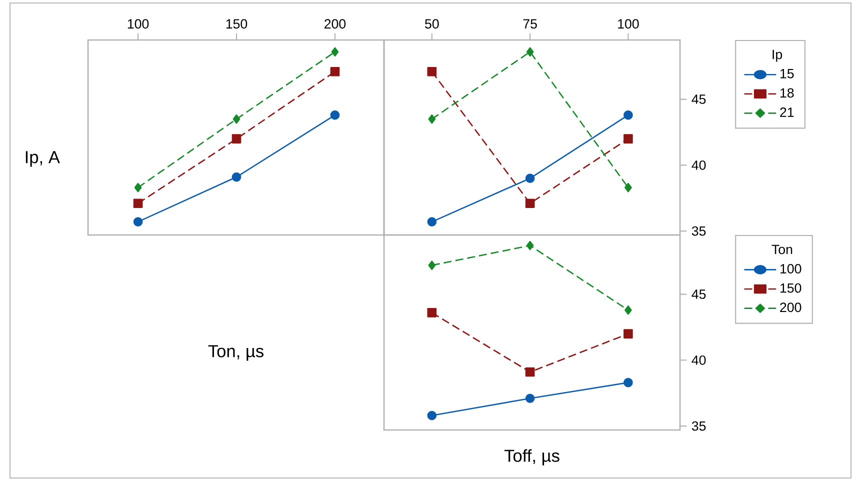 Image resolution: width=859 pixels, height=481 pixels. I want to click on y-axis-title: Ip, A, so click(43, 159).